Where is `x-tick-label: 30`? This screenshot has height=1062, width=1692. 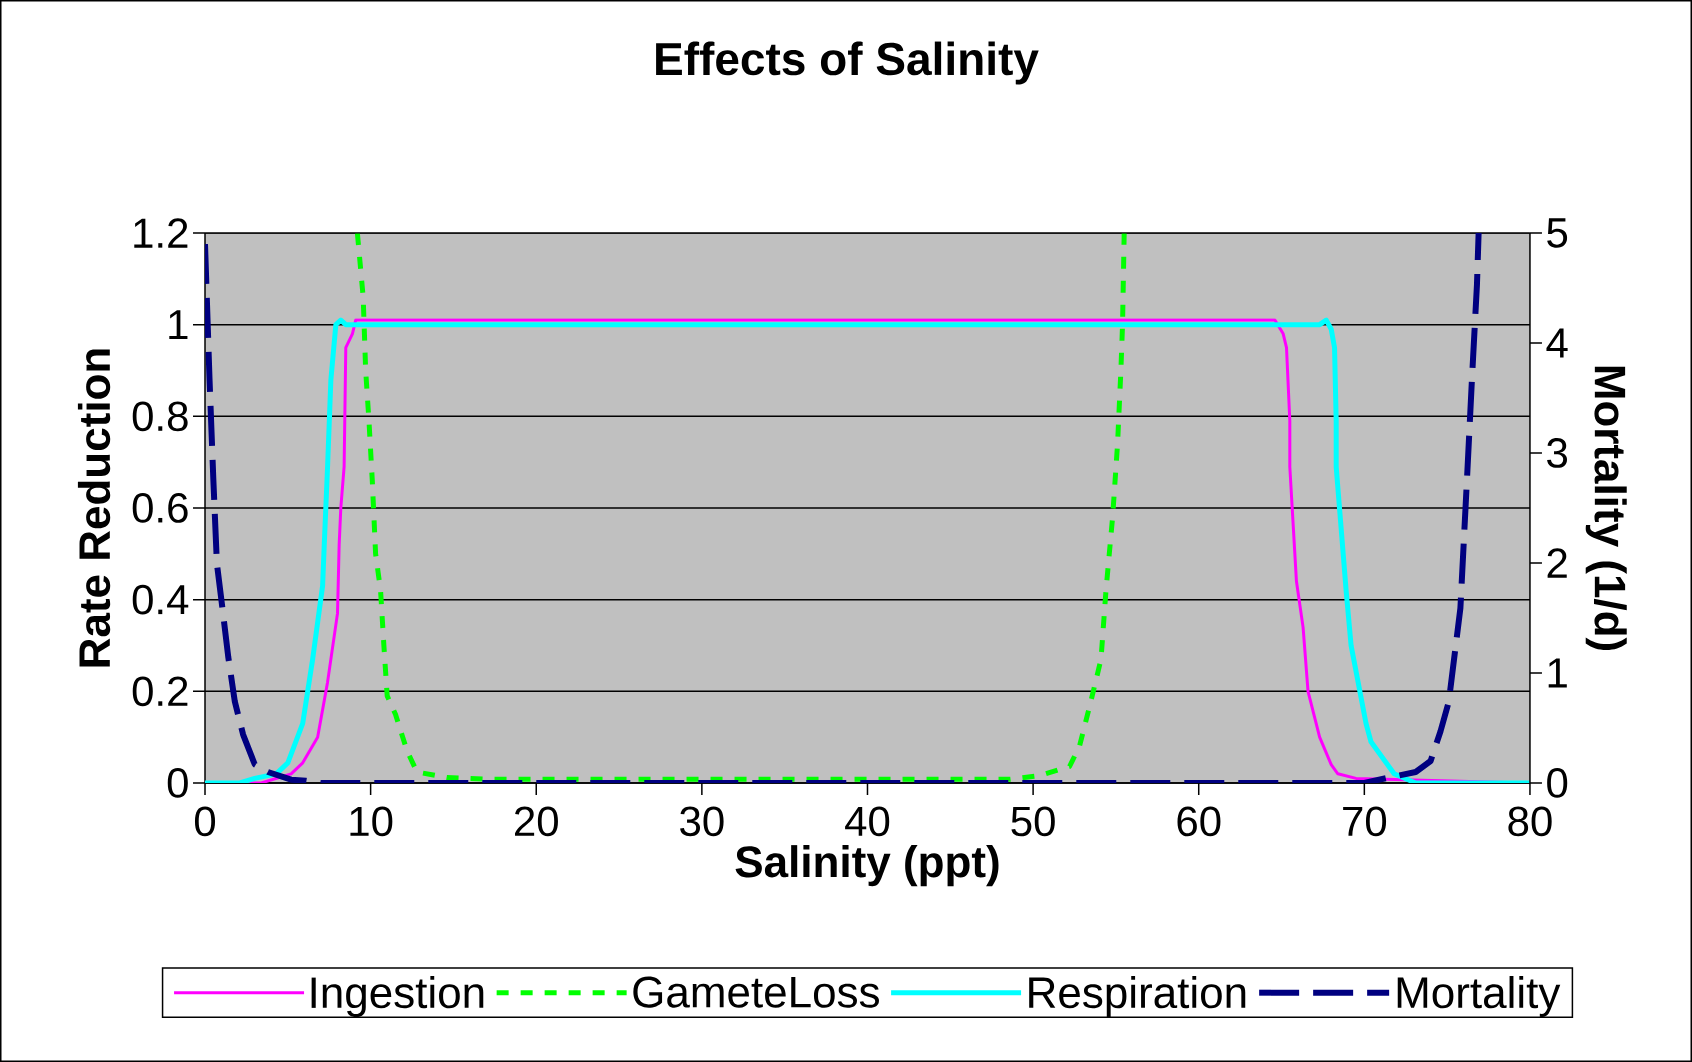 x-tick-label: 30 is located at coordinates (702, 821).